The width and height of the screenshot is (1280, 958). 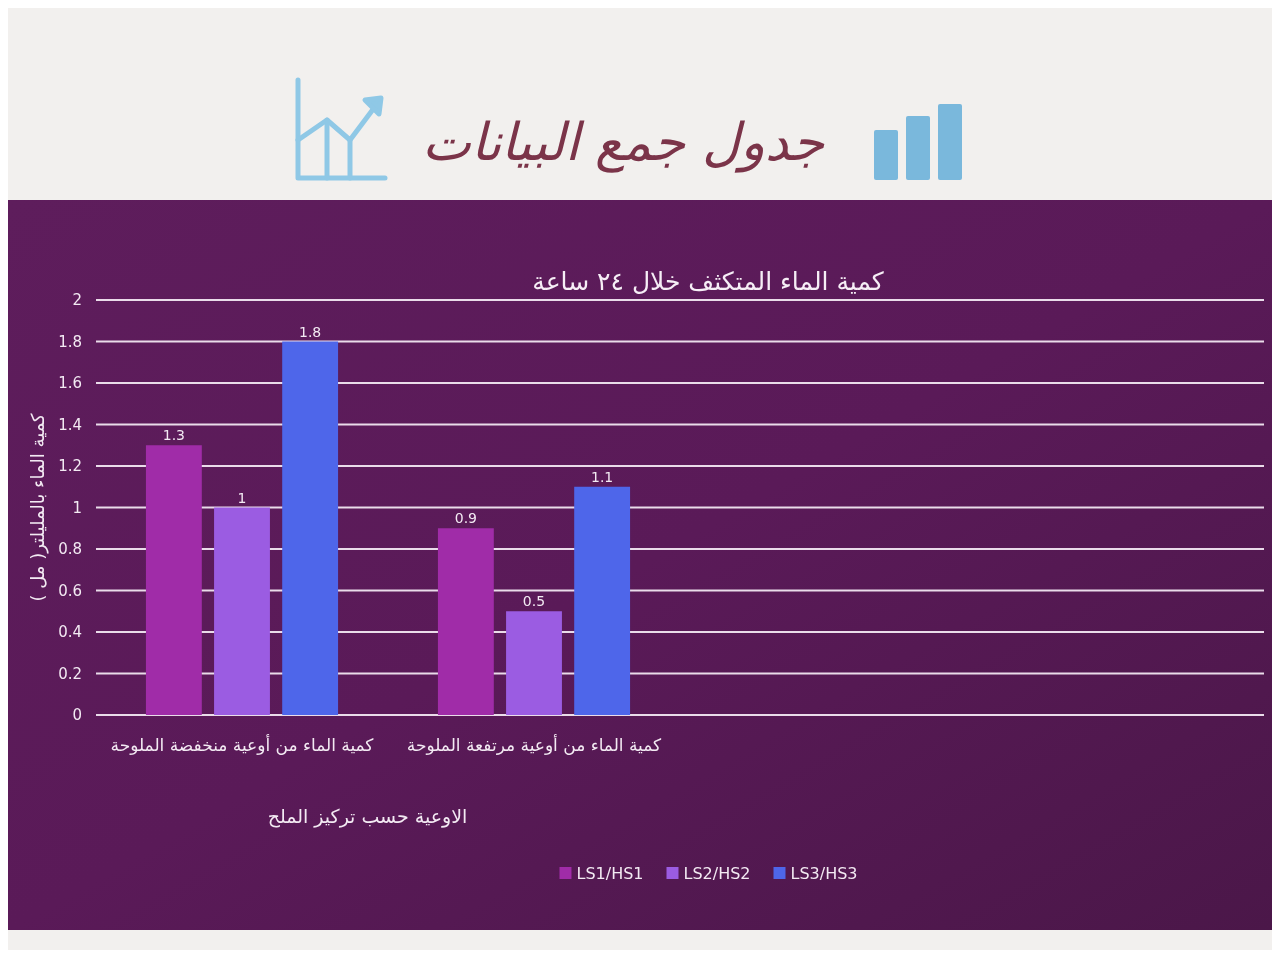 What do you see at coordinates (77, 715) in the screenshot?
I see `y-tick-label: 0` at bounding box center [77, 715].